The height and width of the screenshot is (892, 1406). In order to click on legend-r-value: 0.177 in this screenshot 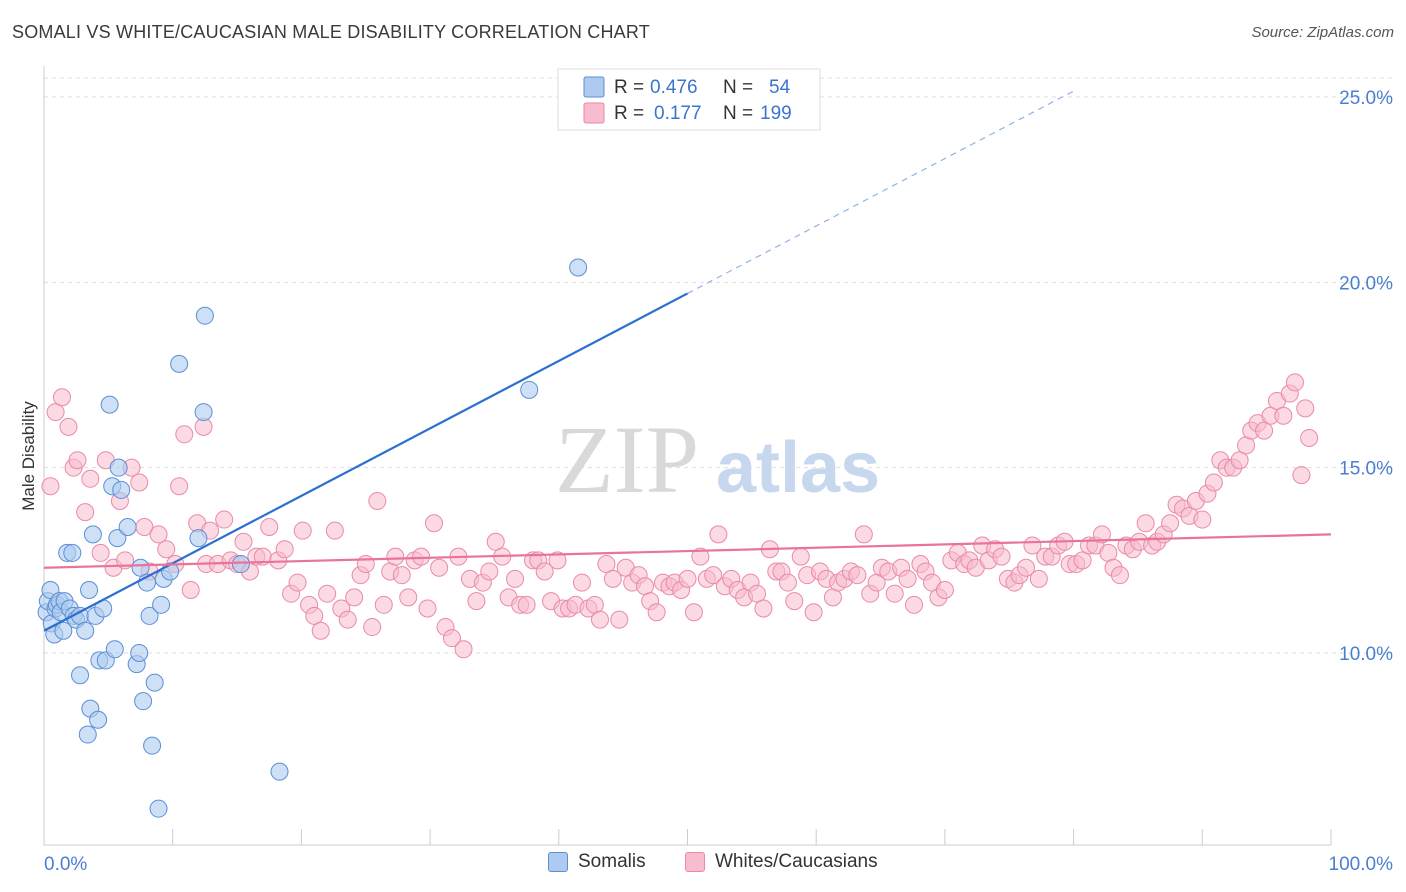, I will do `click(678, 113)`.